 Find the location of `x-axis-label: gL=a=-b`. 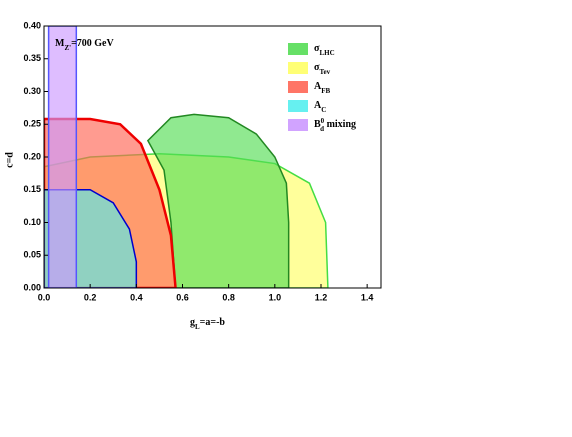

x-axis-label: gL=a=-b is located at coordinates (207, 323).